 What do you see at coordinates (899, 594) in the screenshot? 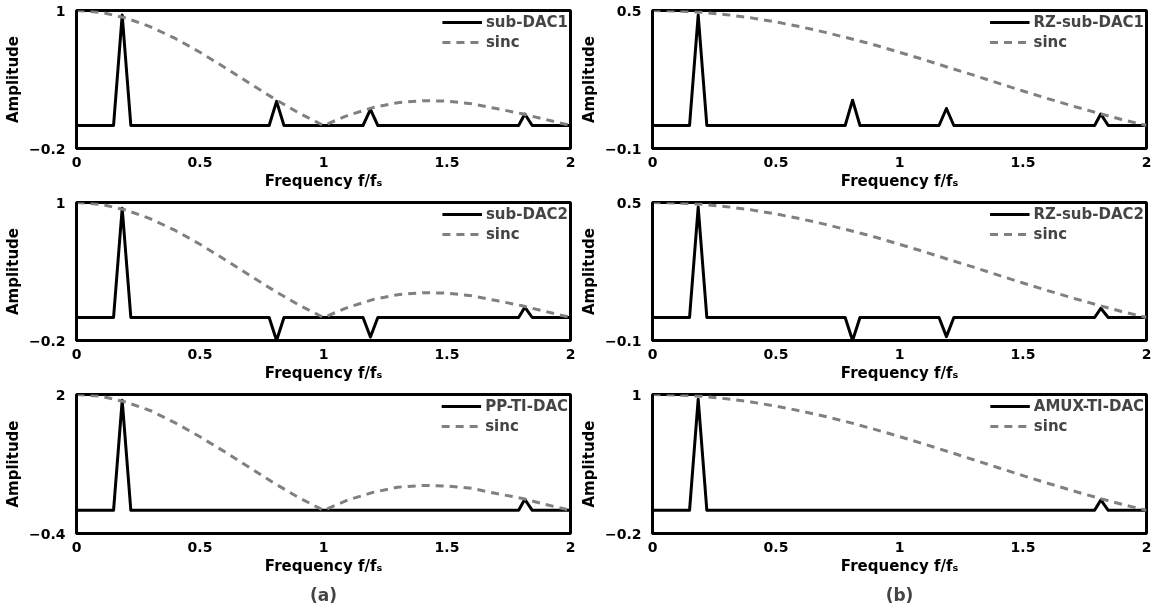
I see `text: (b)` at bounding box center [899, 594].